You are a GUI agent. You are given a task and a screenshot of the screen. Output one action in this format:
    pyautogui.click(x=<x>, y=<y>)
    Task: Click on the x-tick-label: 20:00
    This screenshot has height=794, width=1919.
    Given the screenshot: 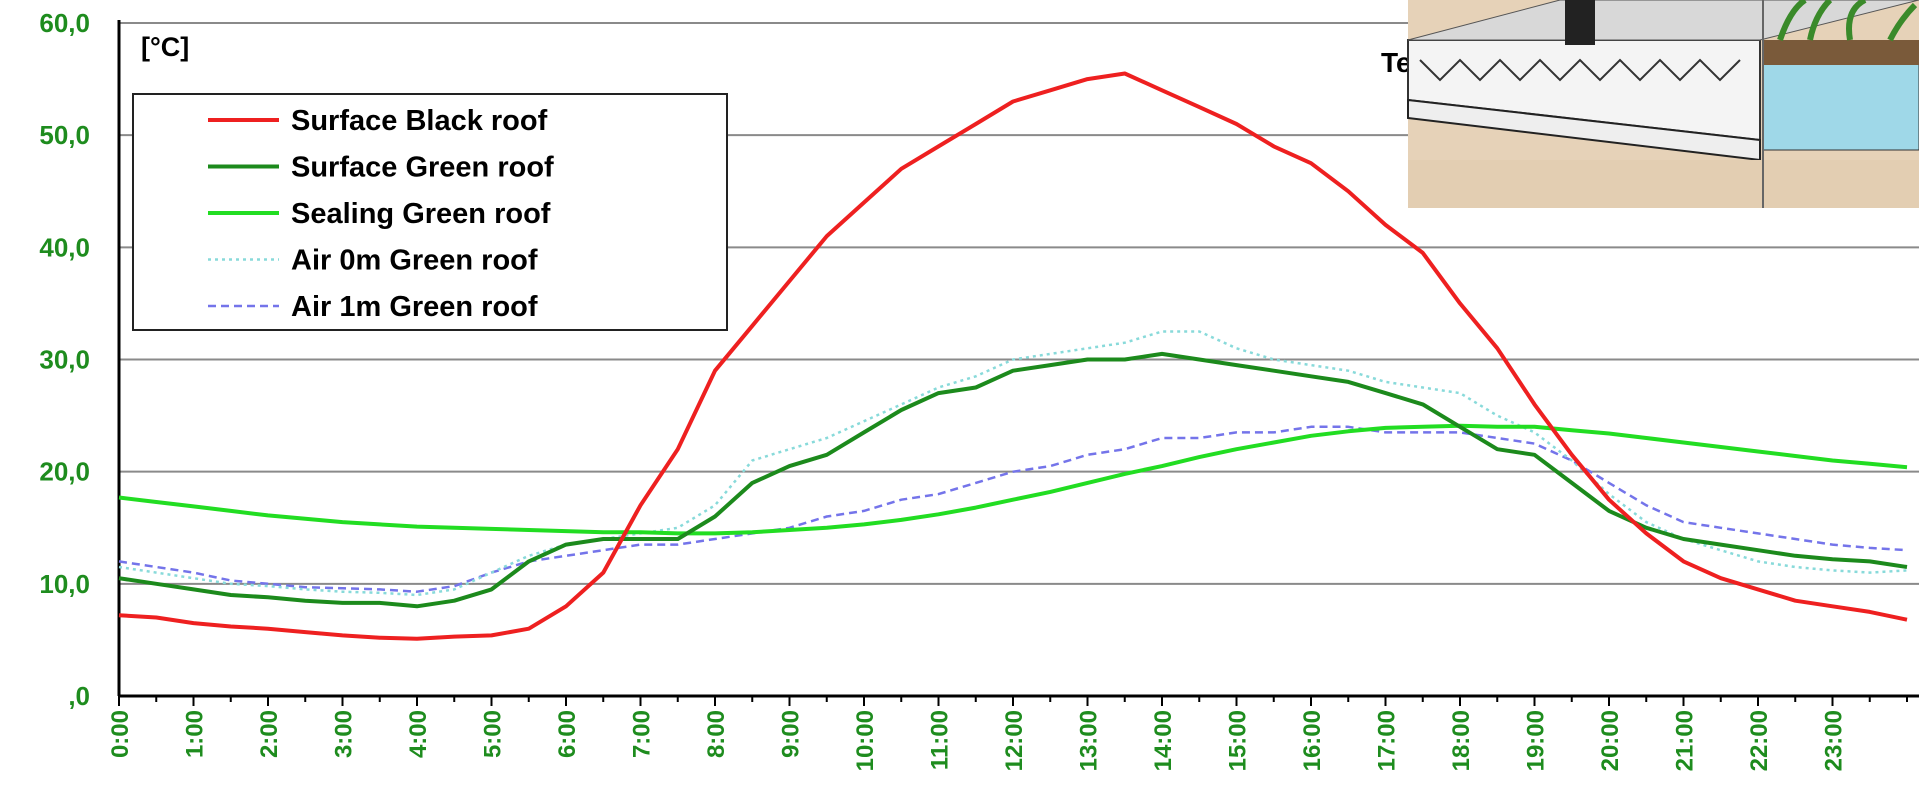 What is the action you would take?
    pyautogui.click(x=1610, y=740)
    